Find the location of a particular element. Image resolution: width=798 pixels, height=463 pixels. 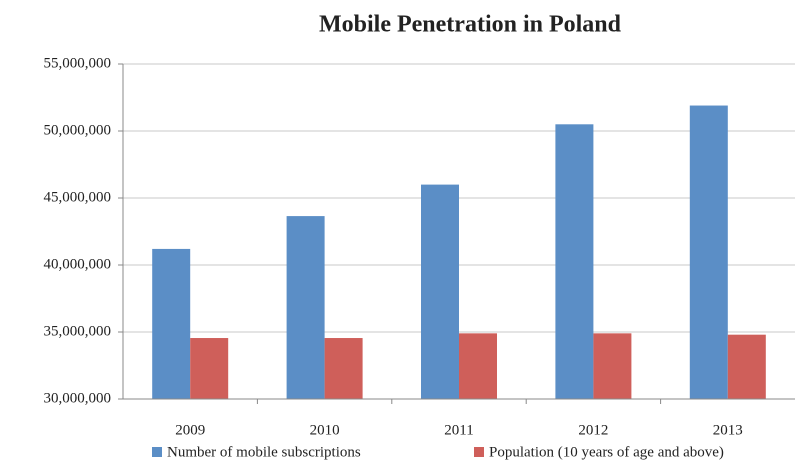

y-tick-label: 30,000,000 is located at coordinates (78, 398).